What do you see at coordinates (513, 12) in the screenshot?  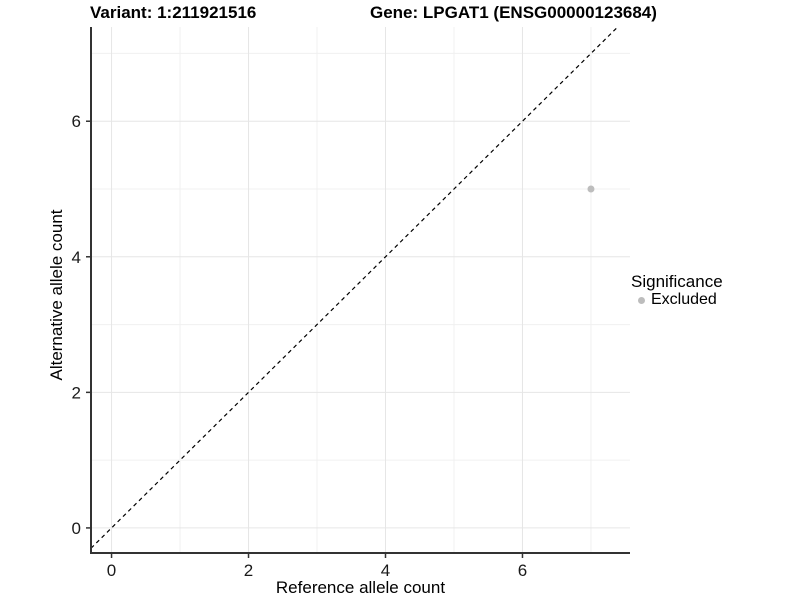 I see `plot-title-gene: Gene: LPGAT1 (ENSG00000123684)` at bounding box center [513, 12].